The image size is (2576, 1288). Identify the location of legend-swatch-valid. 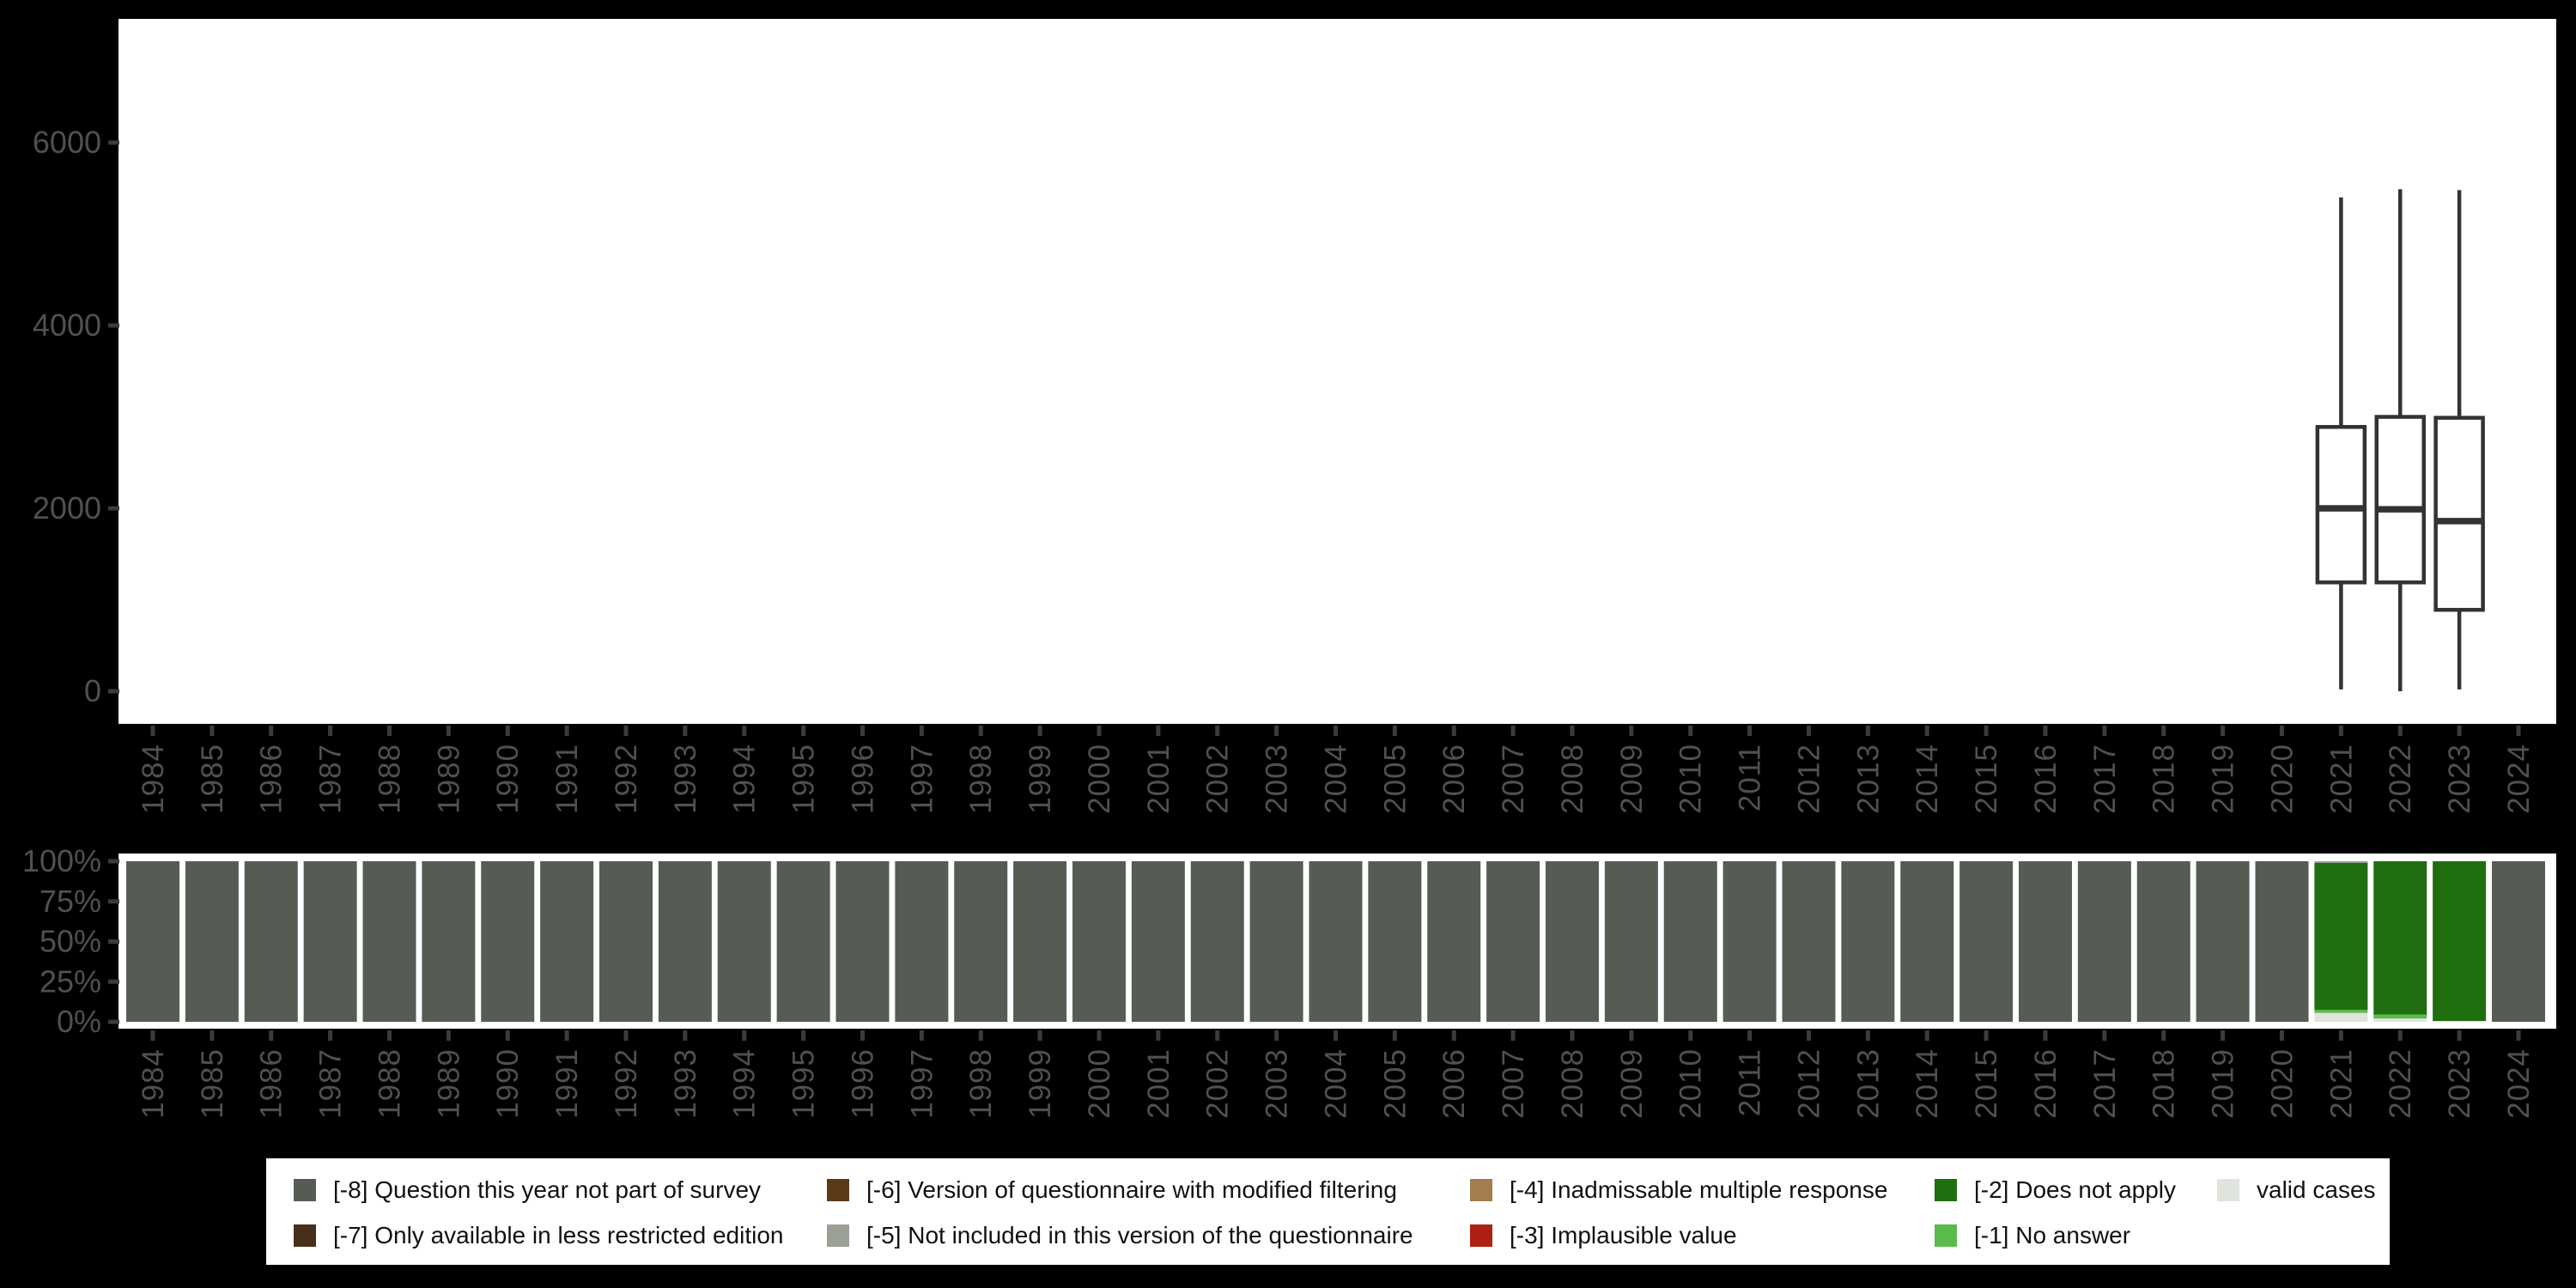
(2228, 1190).